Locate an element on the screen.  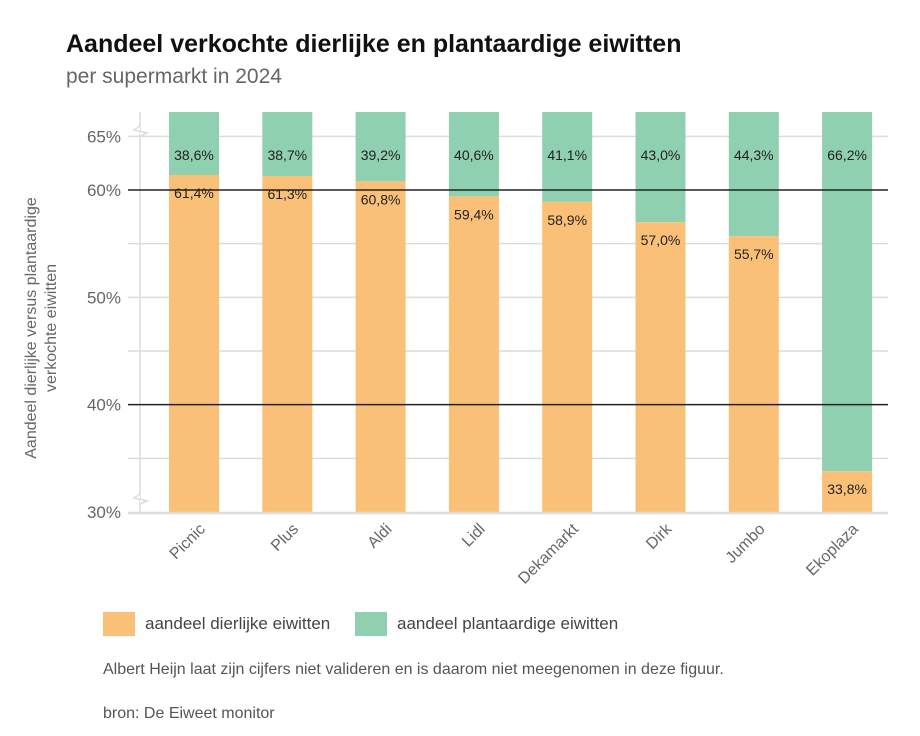
y-tick-label: 60% is located at coordinates (104, 190).